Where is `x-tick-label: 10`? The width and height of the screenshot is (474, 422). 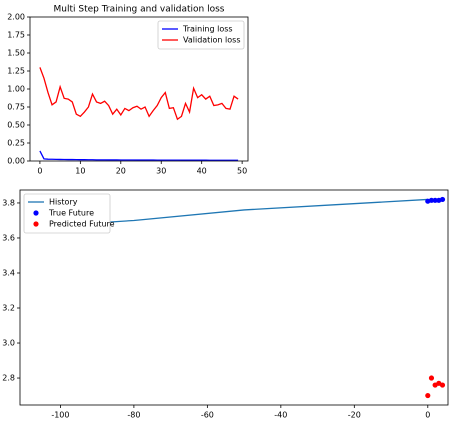 x-tick-label: 10 is located at coordinates (80, 171).